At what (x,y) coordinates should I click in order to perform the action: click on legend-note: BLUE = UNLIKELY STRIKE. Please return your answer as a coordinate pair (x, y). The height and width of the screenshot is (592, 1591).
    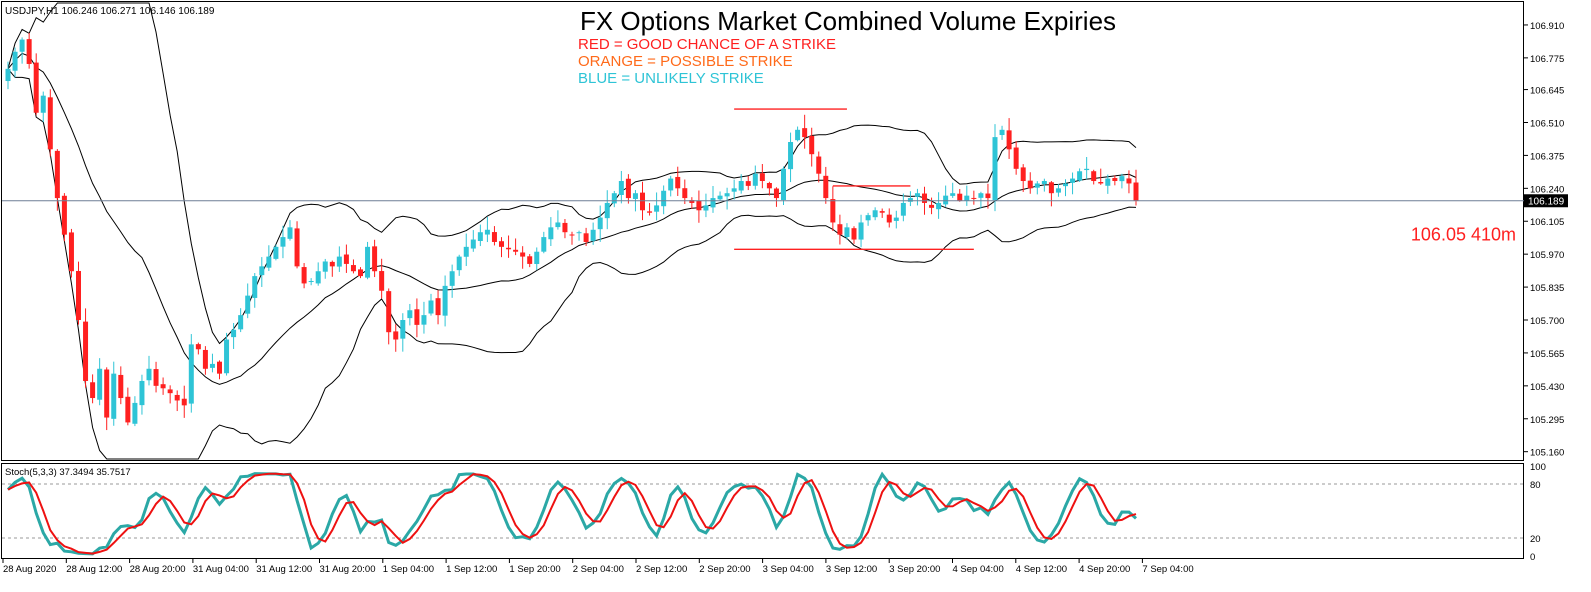
    Looking at the image, I should click on (671, 78).